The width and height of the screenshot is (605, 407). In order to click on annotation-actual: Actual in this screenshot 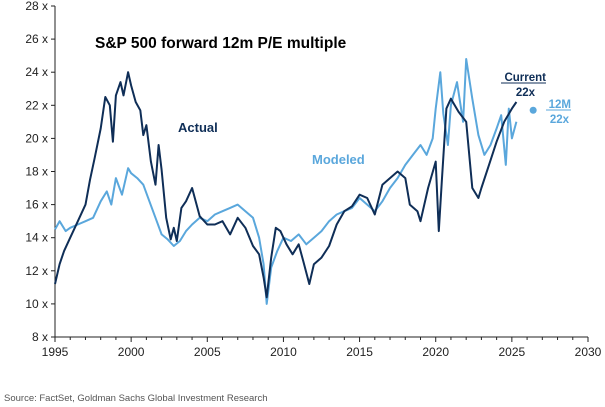, I will do `click(198, 127)`.